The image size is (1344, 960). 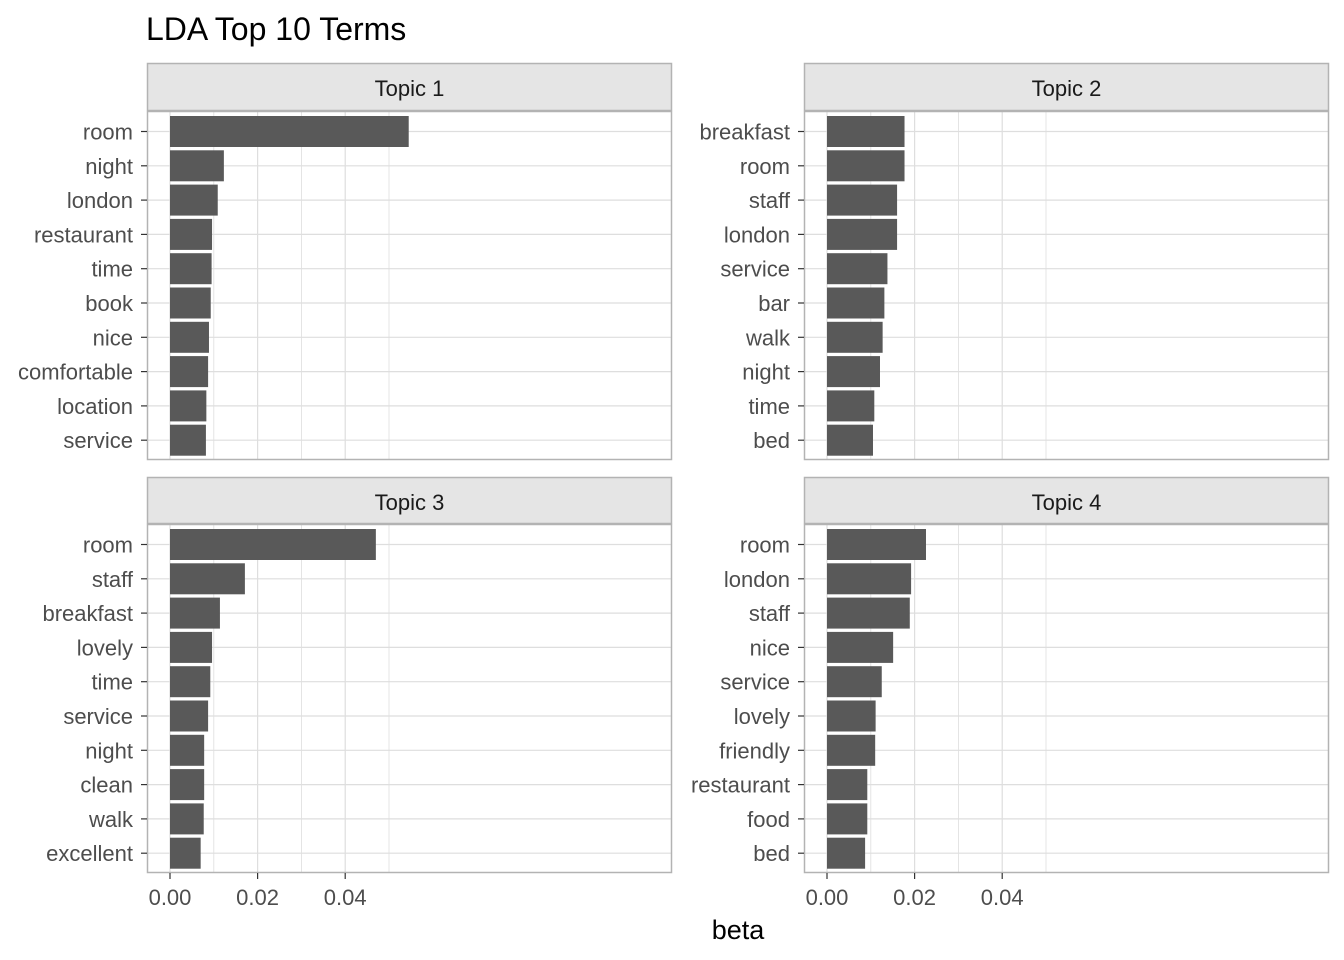 What do you see at coordinates (754, 750) in the screenshot?
I see `category-label: friendly` at bounding box center [754, 750].